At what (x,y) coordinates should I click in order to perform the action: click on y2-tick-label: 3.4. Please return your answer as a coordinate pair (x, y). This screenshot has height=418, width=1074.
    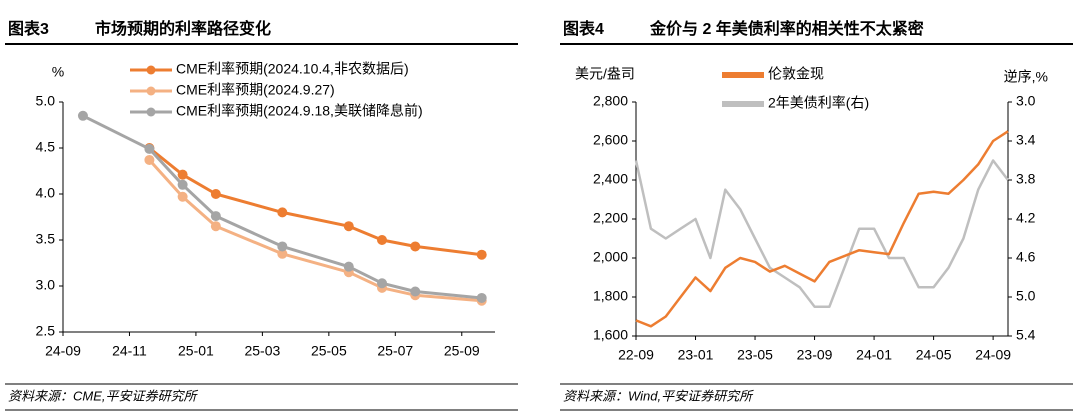
    Looking at the image, I should click on (1026, 140).